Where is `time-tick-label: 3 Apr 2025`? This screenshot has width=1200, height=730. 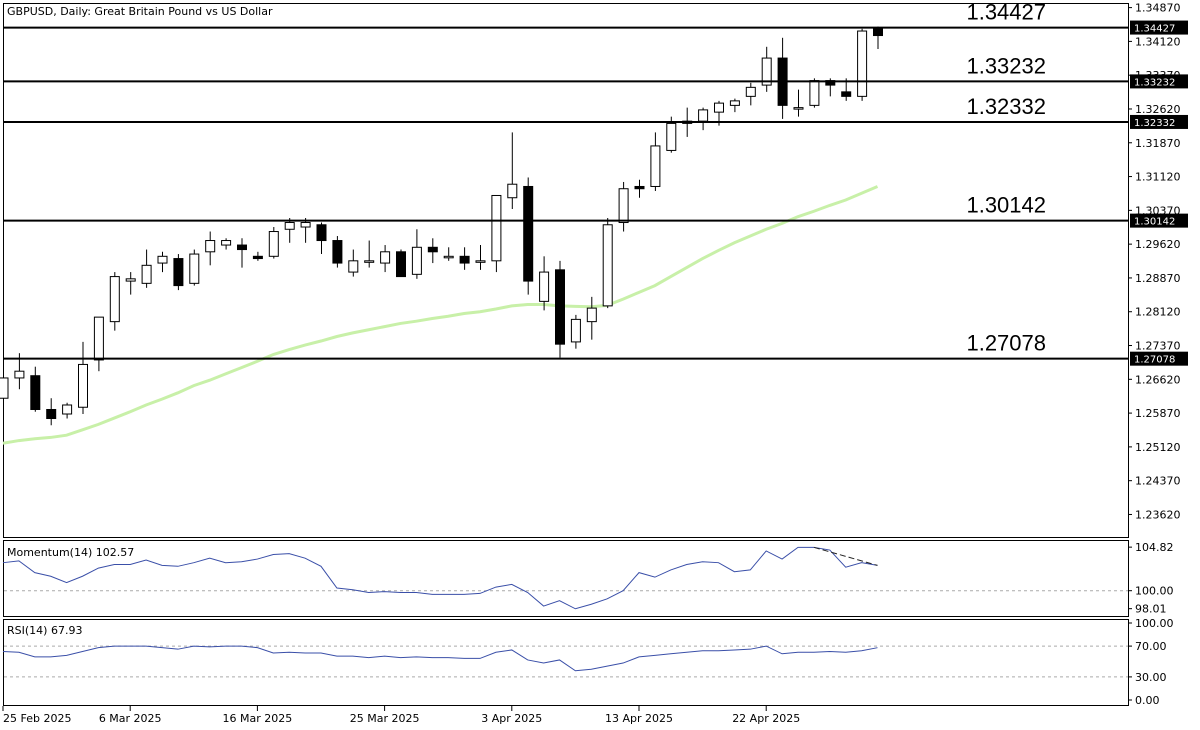 time-tick-label: 3 Apr 2025 is located at coordinates (511, 718).